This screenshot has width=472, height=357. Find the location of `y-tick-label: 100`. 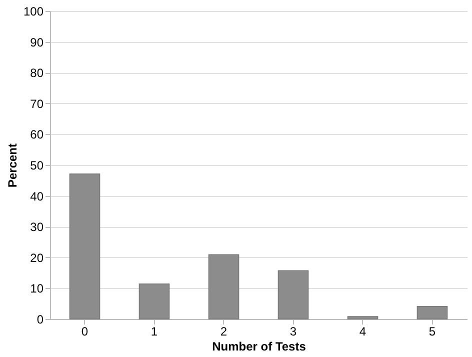

y-tick-label: 100 is located at coordinates (33, 11).